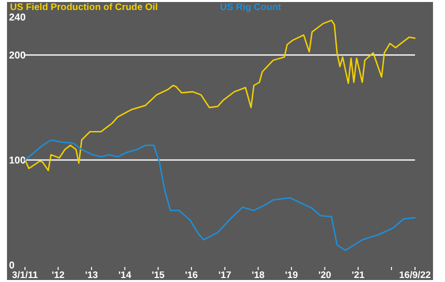 This screenshot has width=445, height=282. What do you see at coordinates (325, 275) in the screenshot?
I see `x-tick-label: '20` at bounding box center [325, 275].